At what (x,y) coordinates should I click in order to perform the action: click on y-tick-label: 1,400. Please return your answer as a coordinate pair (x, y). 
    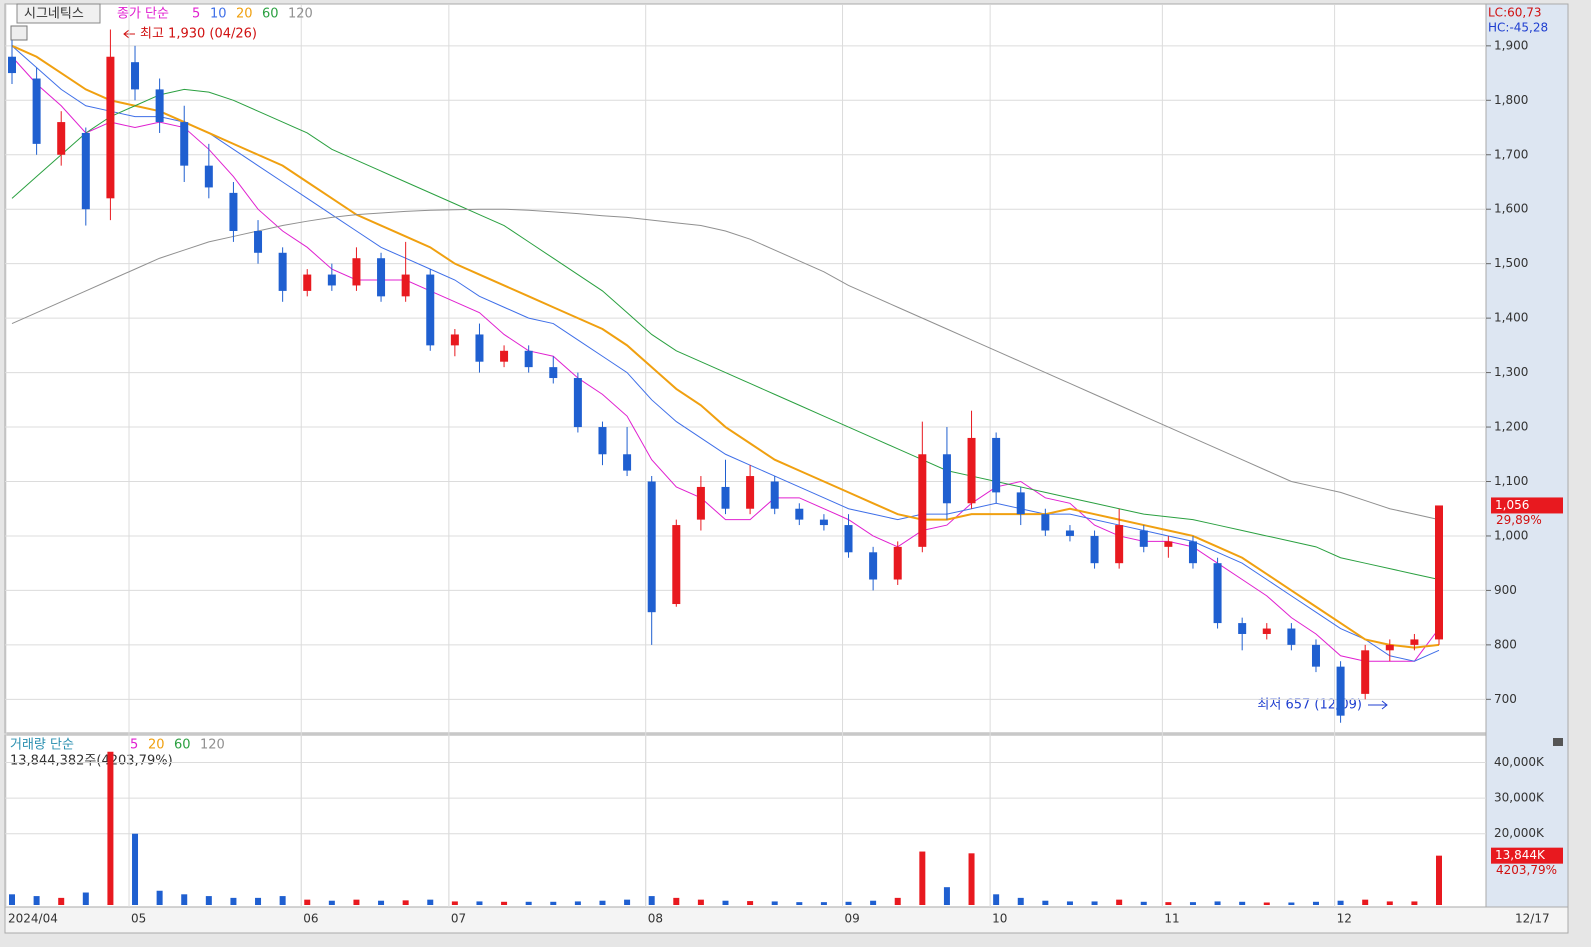
    Looking at the image, I should click on (1511, 318).